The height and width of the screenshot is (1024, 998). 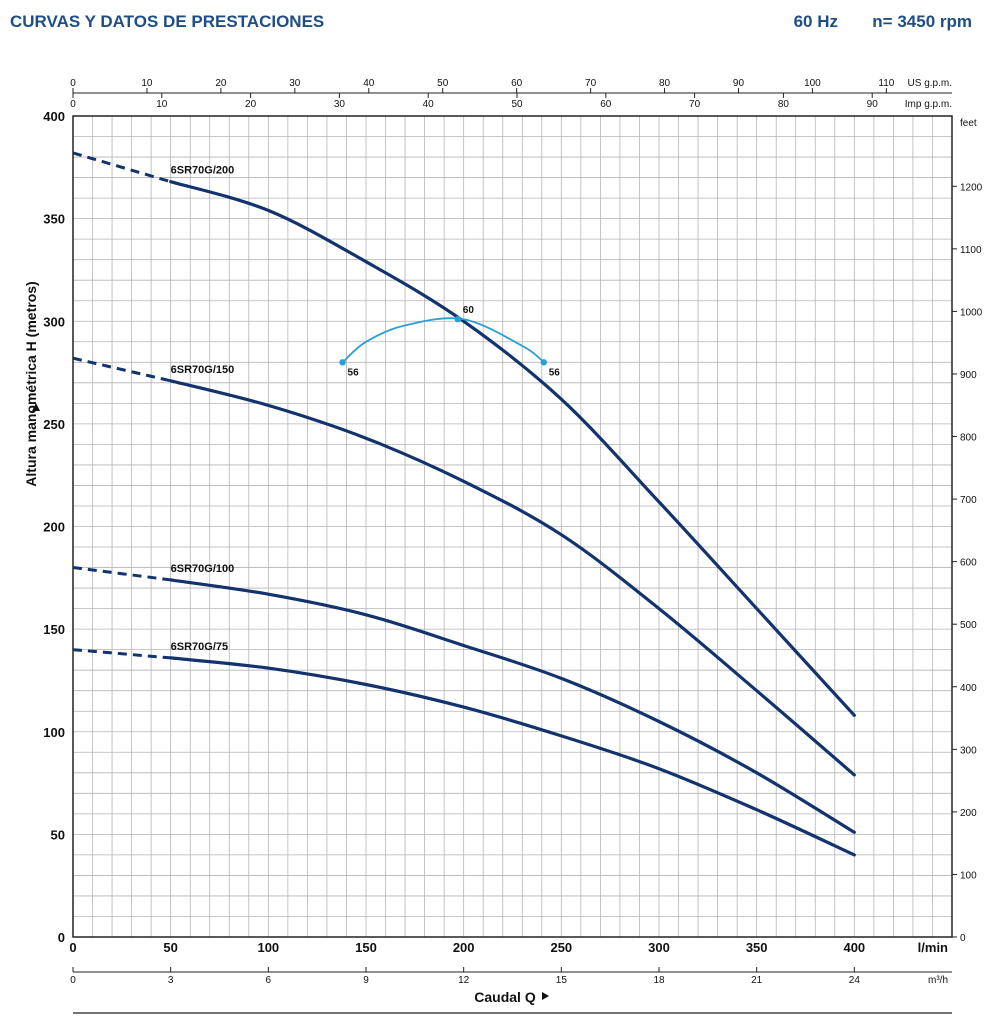 I want to click on imp-gpm-tick-label: 30, so click(x=340, y=104).